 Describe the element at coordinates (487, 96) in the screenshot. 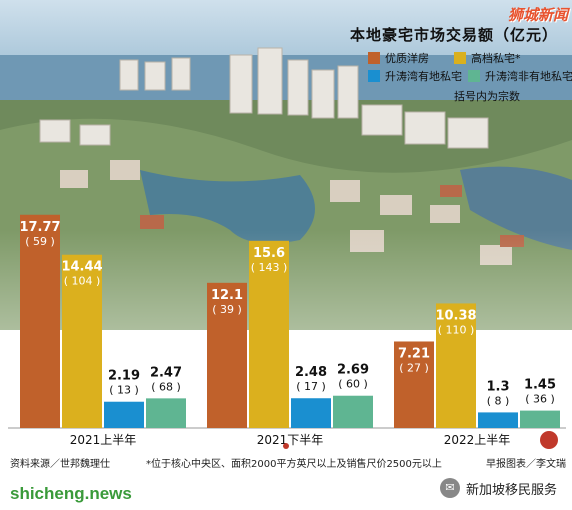

I see `chart-note: 括号内为宗数` at that location.